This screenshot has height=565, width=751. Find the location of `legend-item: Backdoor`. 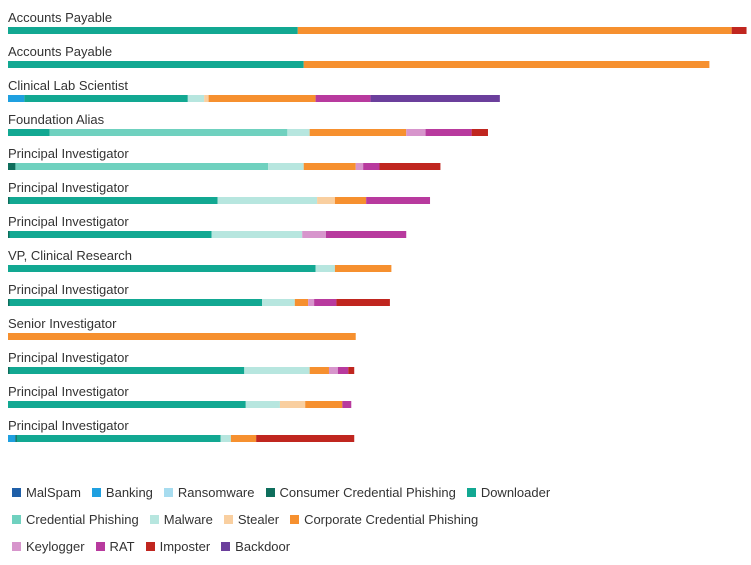

legend-item: Backdoor is located at coordinates (255, 546).